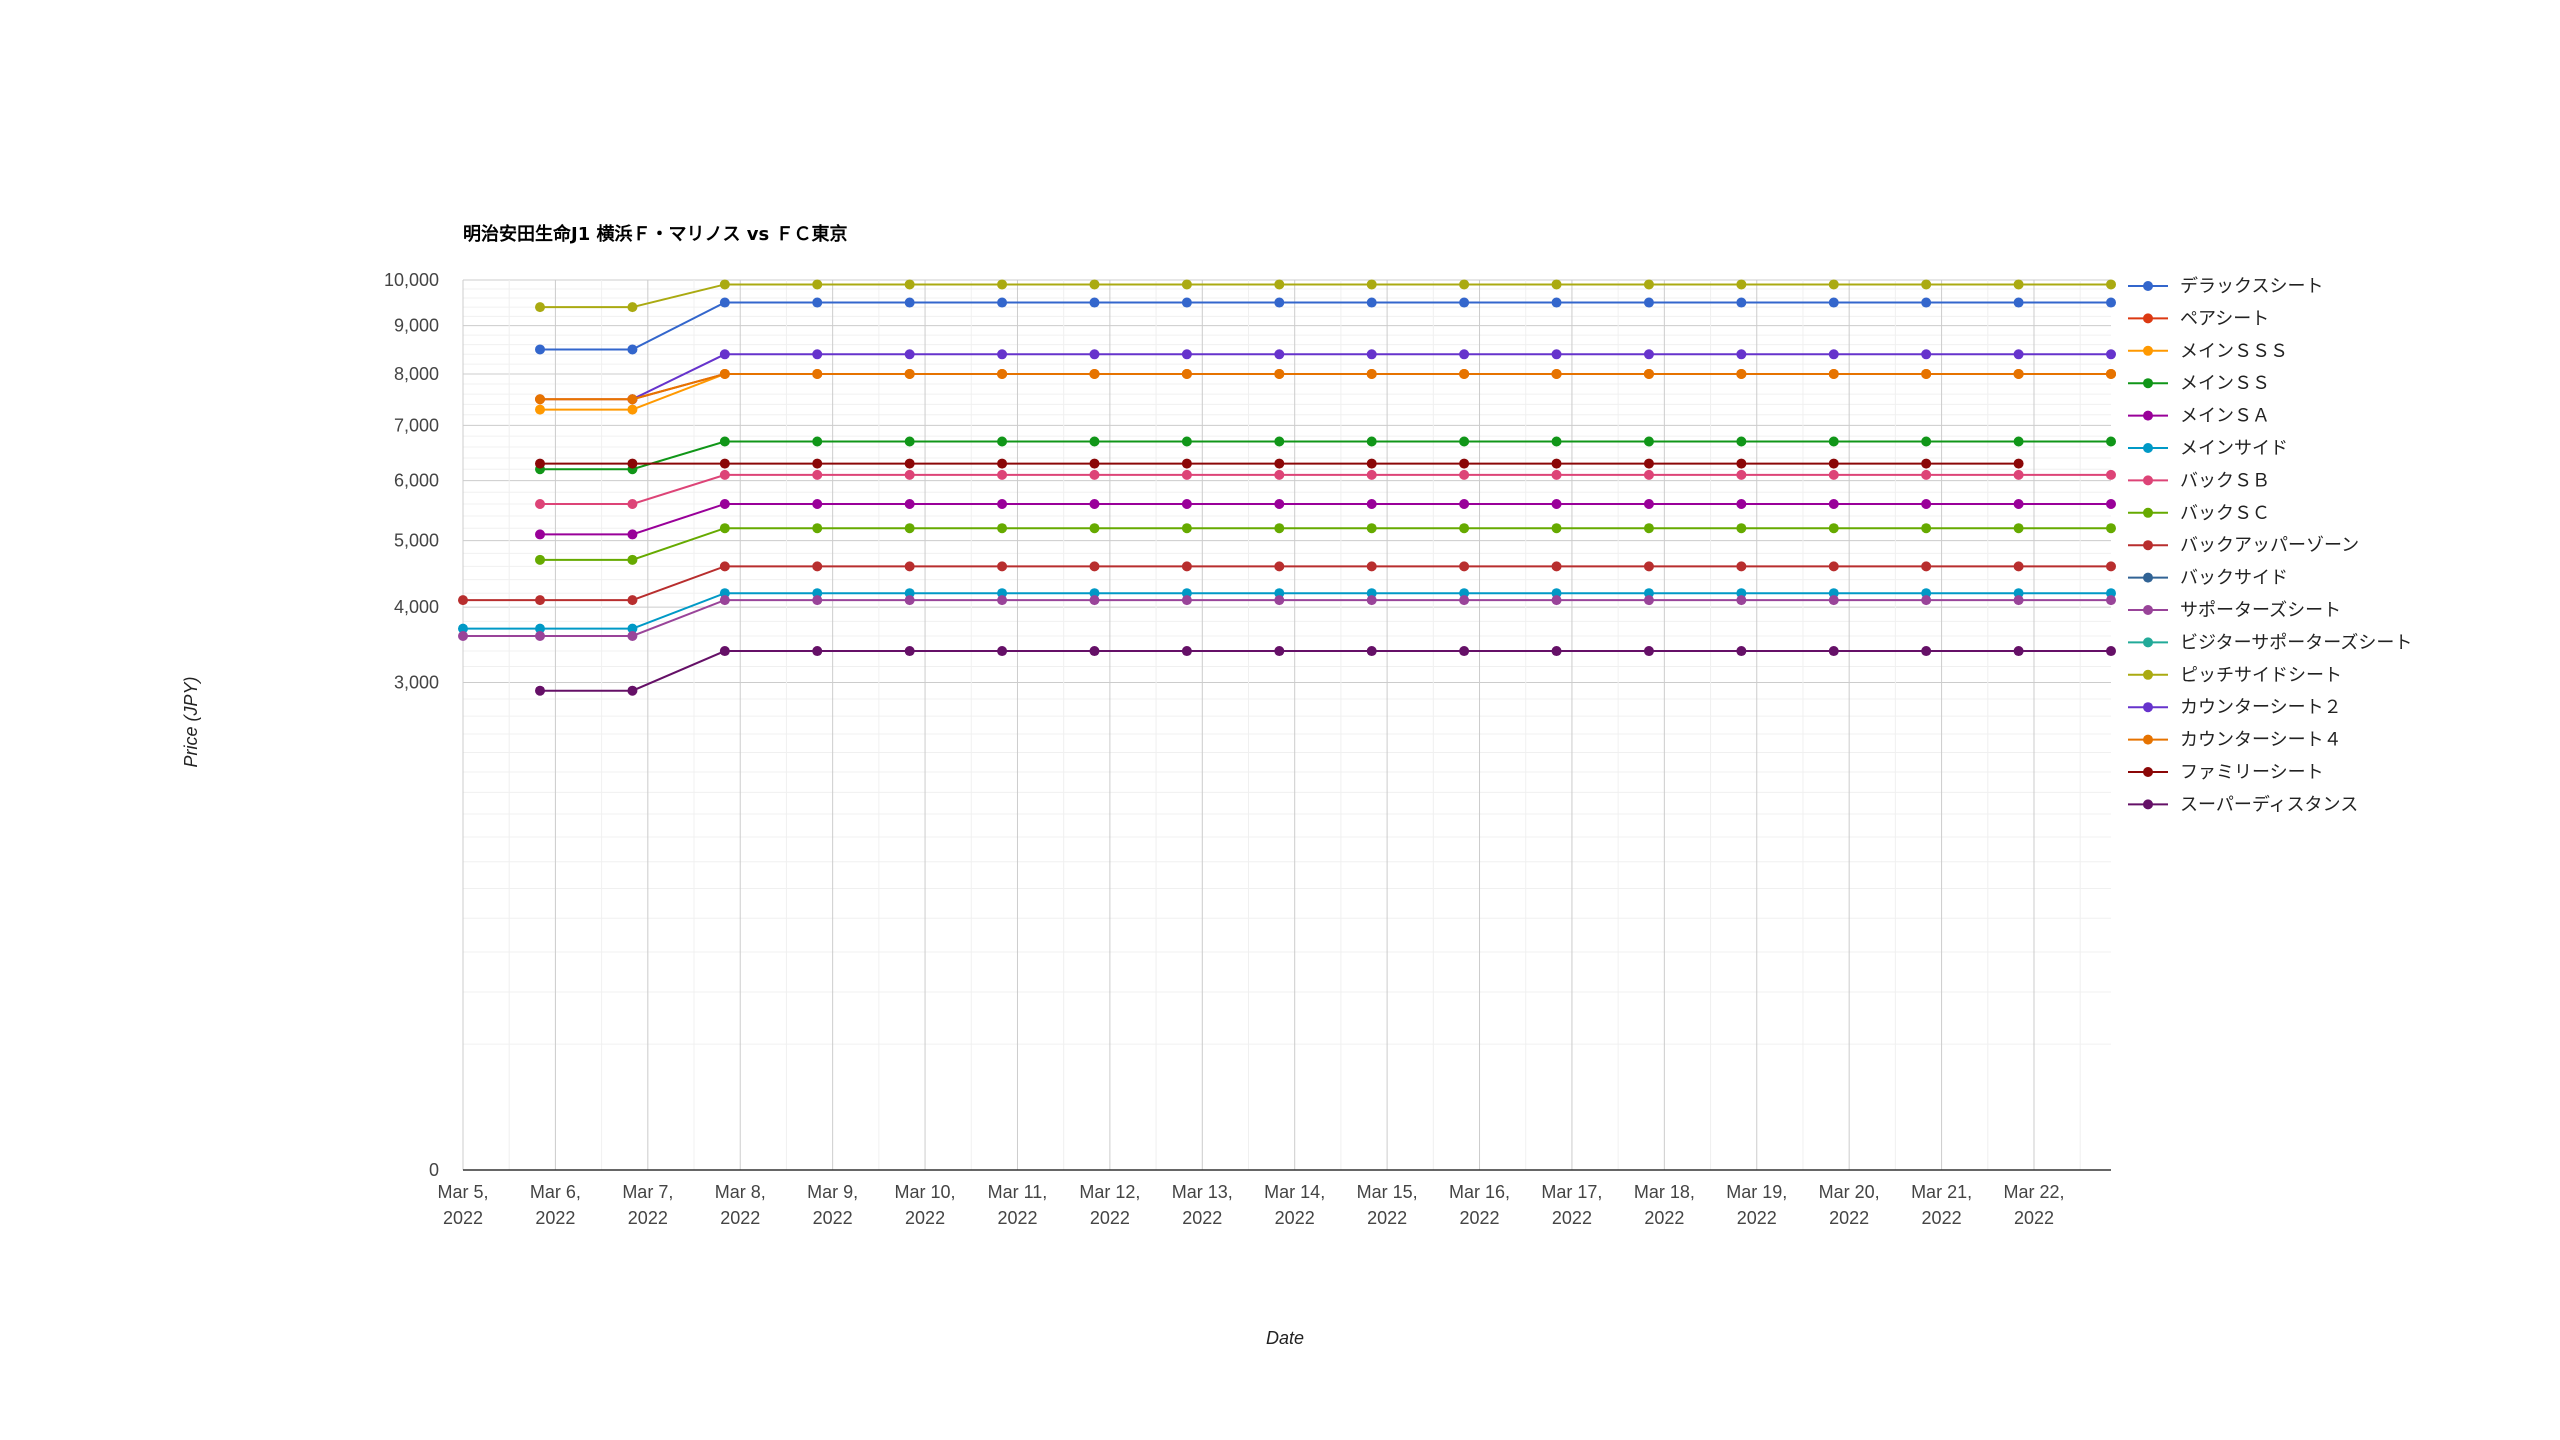 The image size is (2560, 1440). I want to click on legend-item: カウンターシート４, so click(2235, 740).